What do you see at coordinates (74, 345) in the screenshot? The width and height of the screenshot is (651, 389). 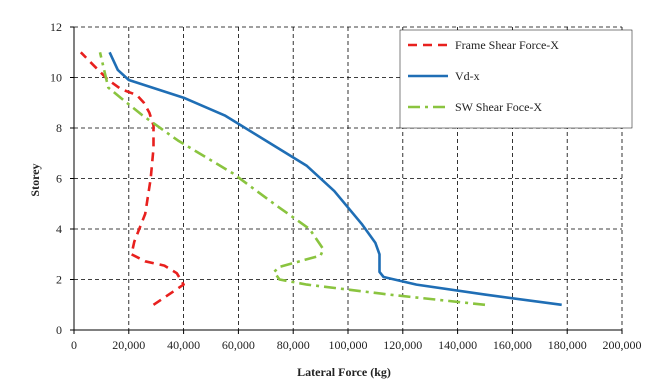 I see `x-tick-label: 0` at bounding box center [74, 345].